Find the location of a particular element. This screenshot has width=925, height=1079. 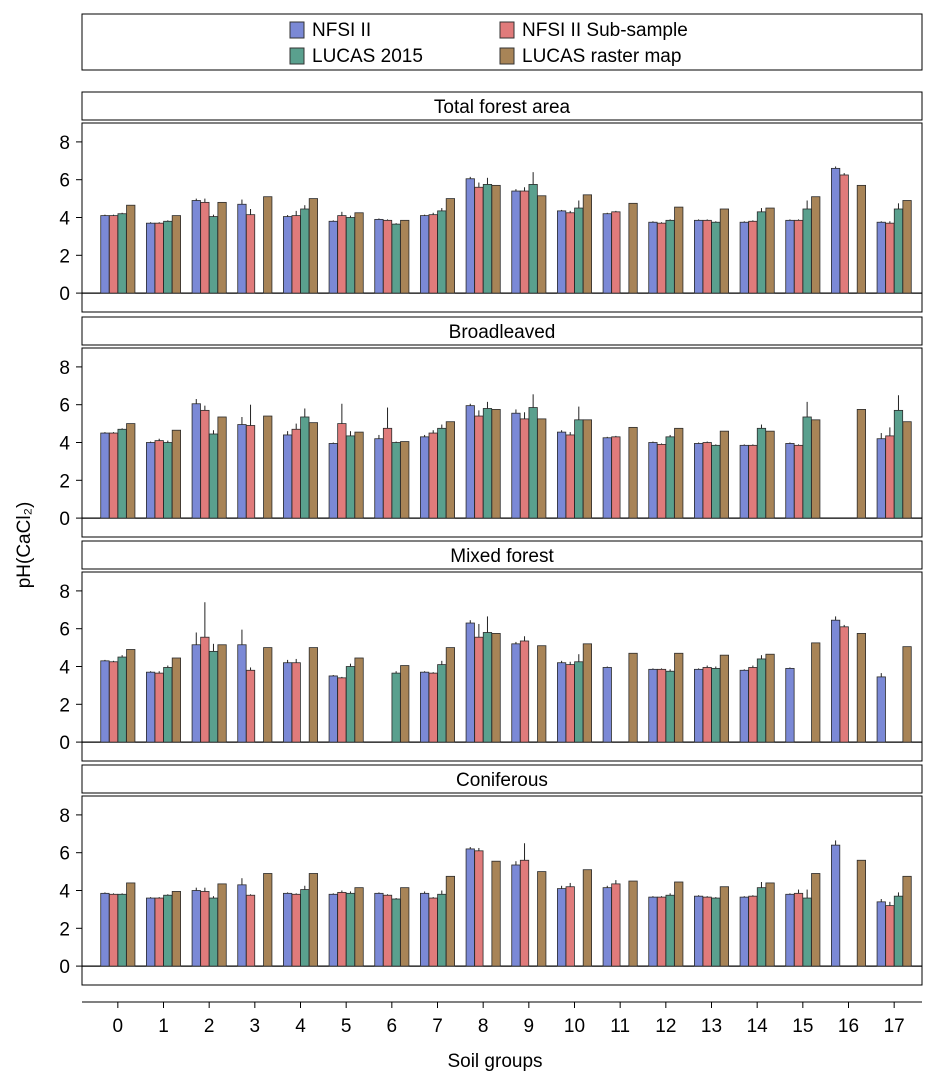

panel-strip is located at coordinates (502, 779).